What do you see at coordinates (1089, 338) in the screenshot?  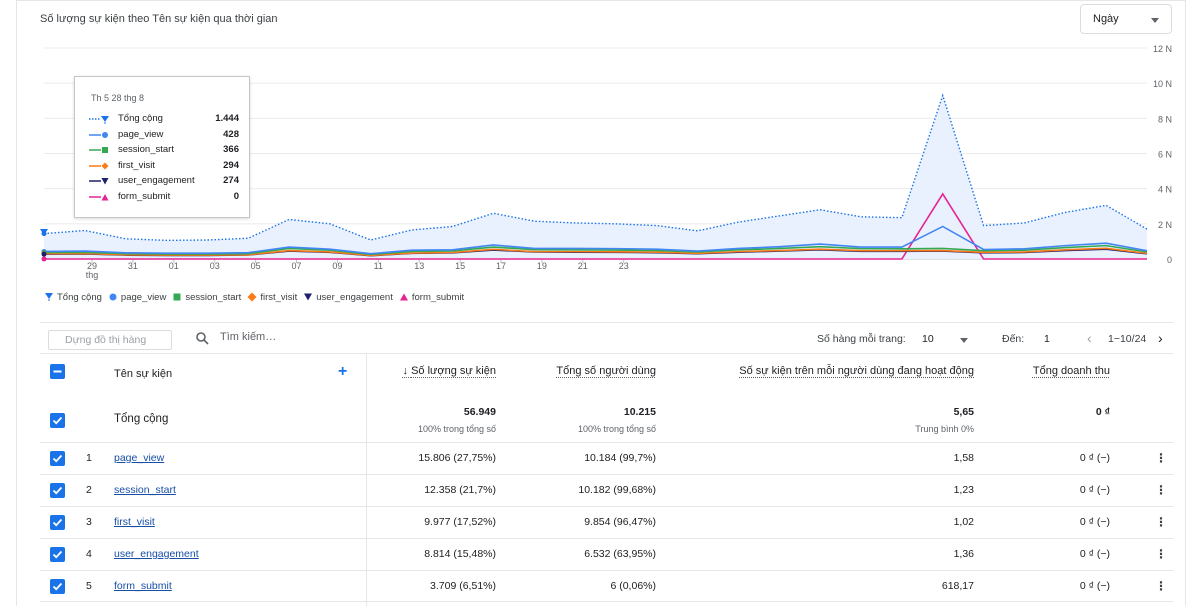 I see `chevron-left-icon: ‹` at bounding box center [1089, 338].